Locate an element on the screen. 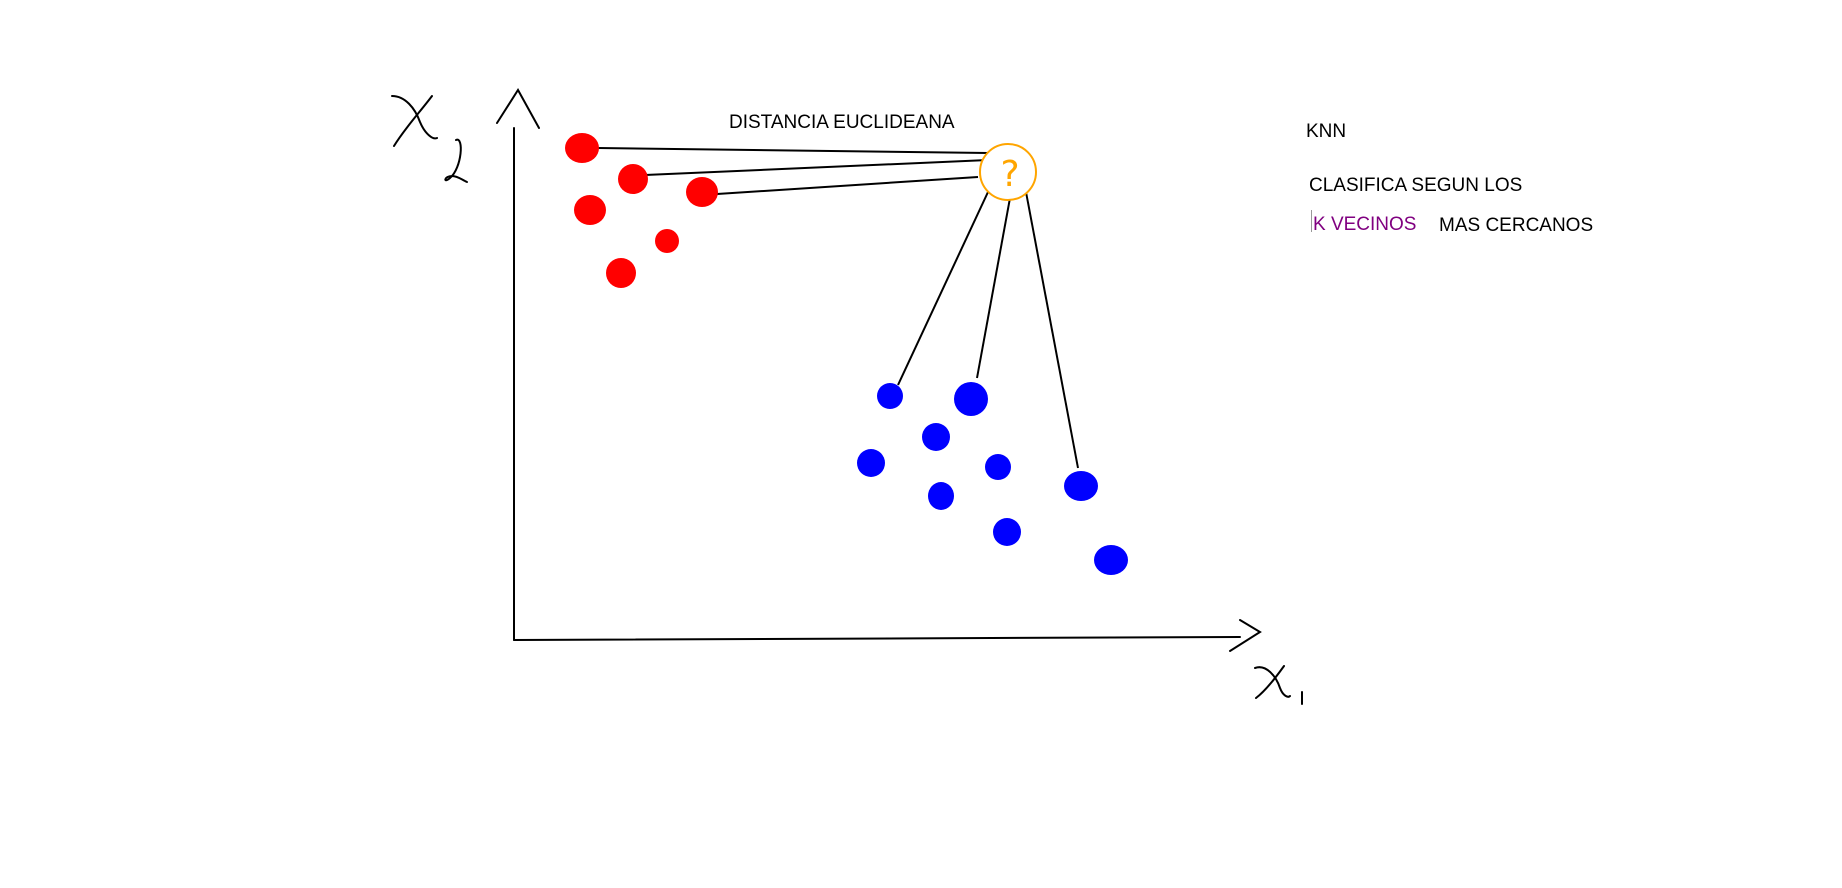 Image resolution: width=1842 pixels, height=888 pixels. diagram-title: DISTANCIA EUCLIDEANA is located at coordinates (842, 122).